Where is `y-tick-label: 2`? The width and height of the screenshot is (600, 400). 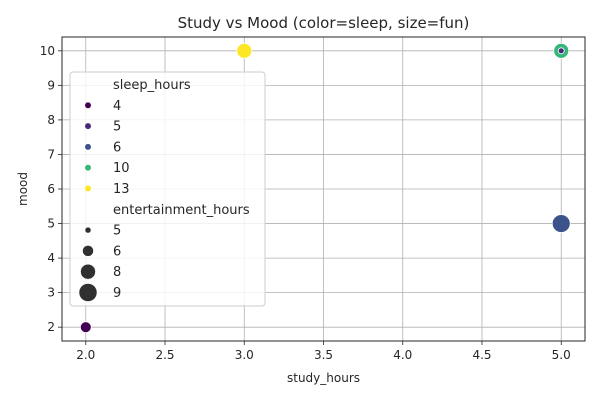 y-tick-label: 2 is located at coordinates (51, 327).